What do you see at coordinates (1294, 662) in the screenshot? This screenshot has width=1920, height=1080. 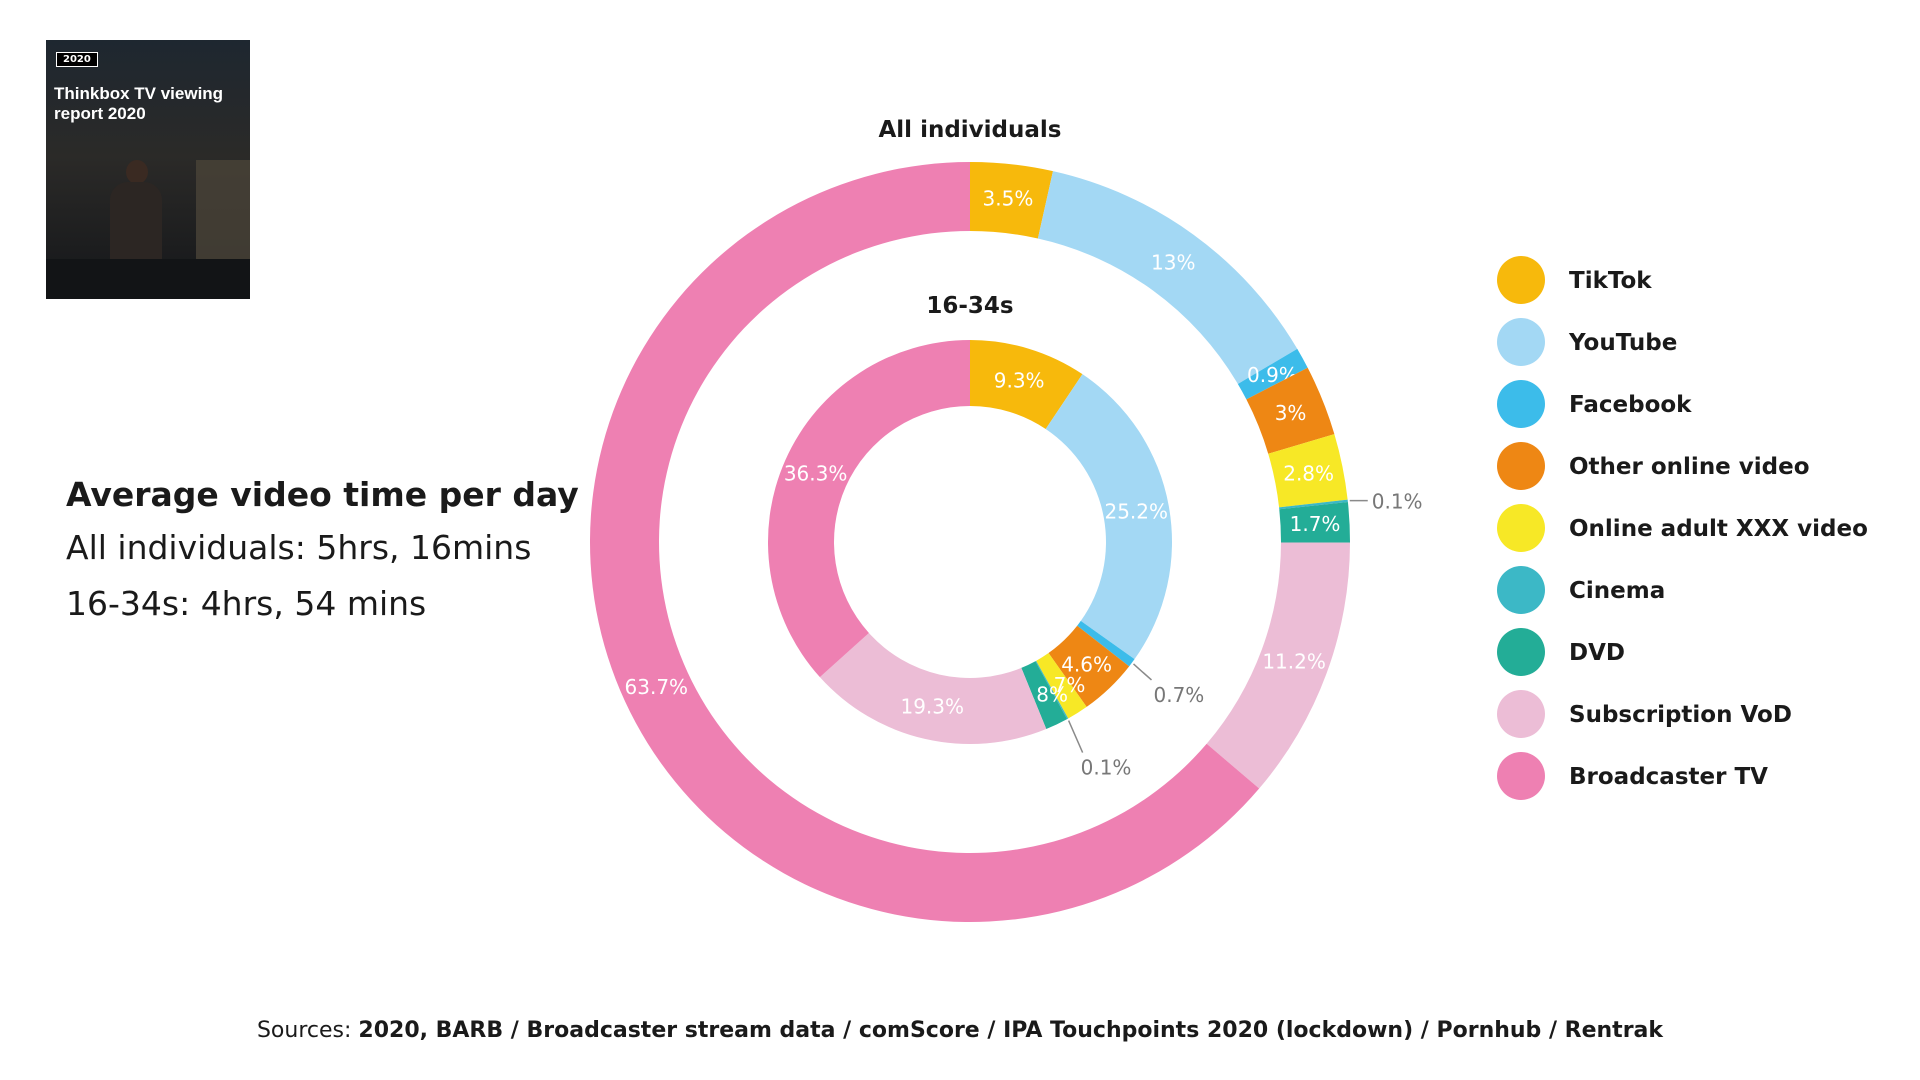 I see `label-all-individuals-subscription-vod: 11.2%` at bounding box center [1294, 662].